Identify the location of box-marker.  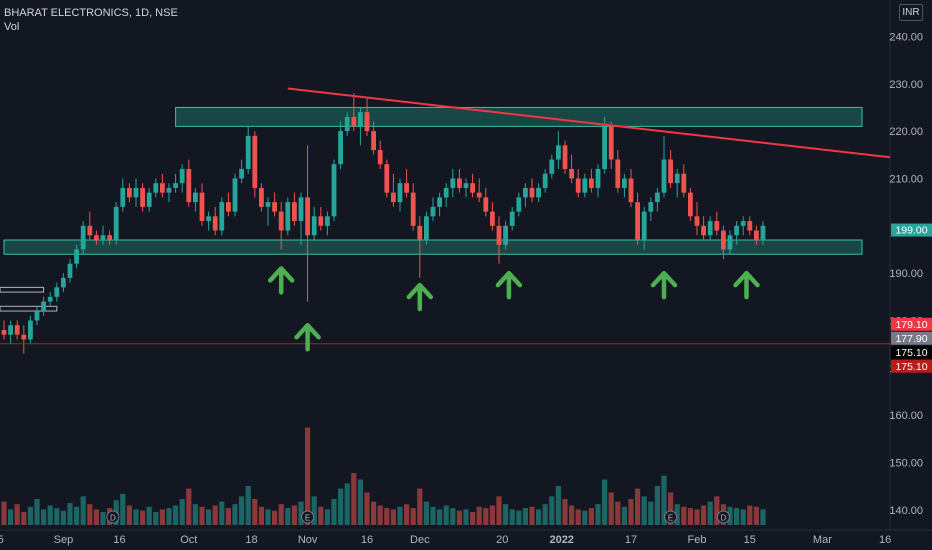
(29, 308).